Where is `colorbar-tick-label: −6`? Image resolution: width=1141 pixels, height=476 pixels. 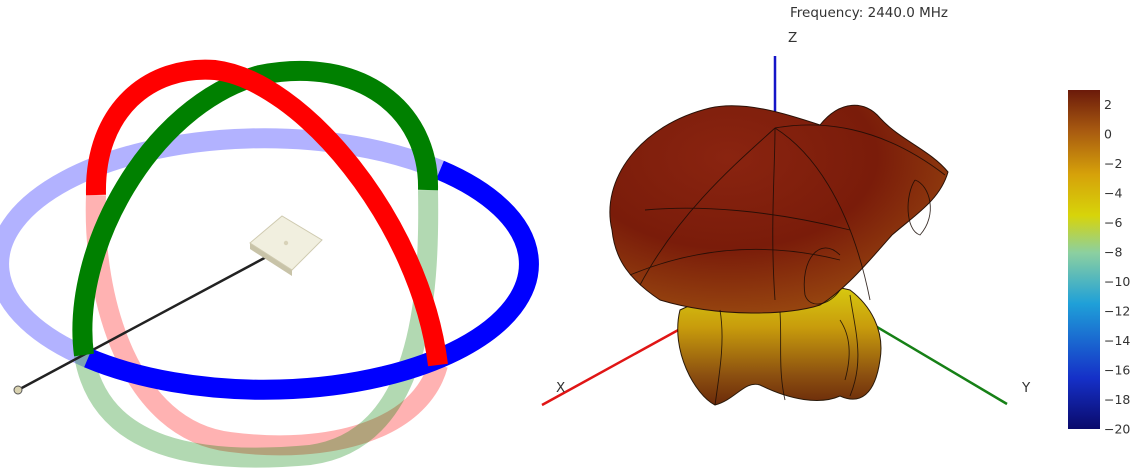
colorbar-tick-label: −6 is located at coordinates (1113, 222).